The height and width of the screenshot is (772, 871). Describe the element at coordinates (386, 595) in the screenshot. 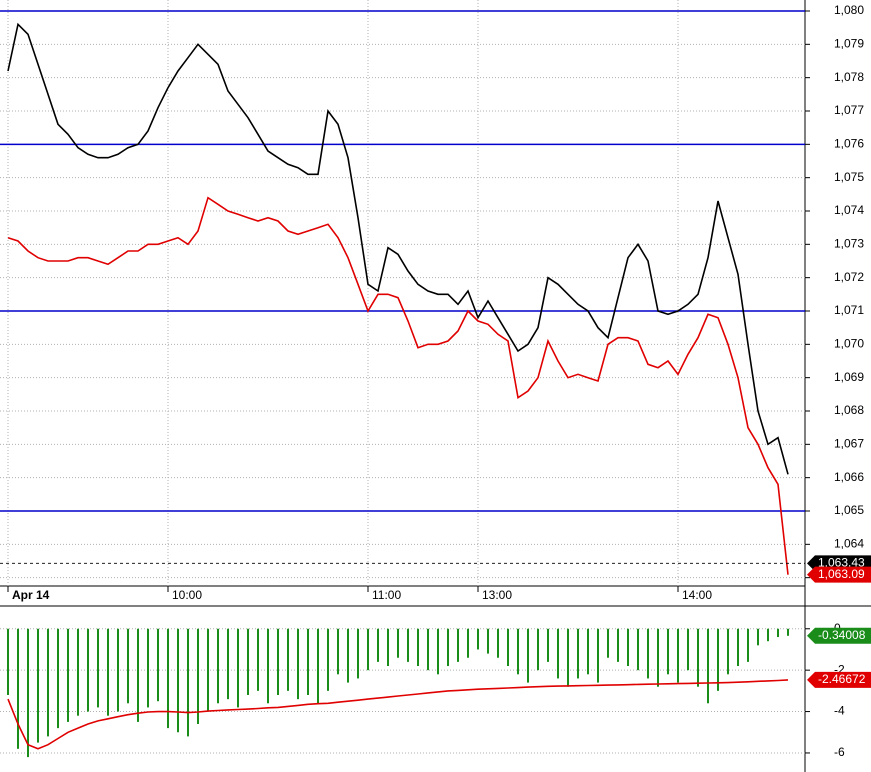

I see `x-tick-label: 11:00` at that location.